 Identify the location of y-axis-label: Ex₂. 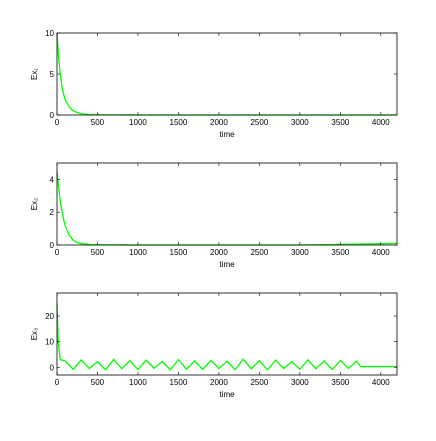
(34, 204).